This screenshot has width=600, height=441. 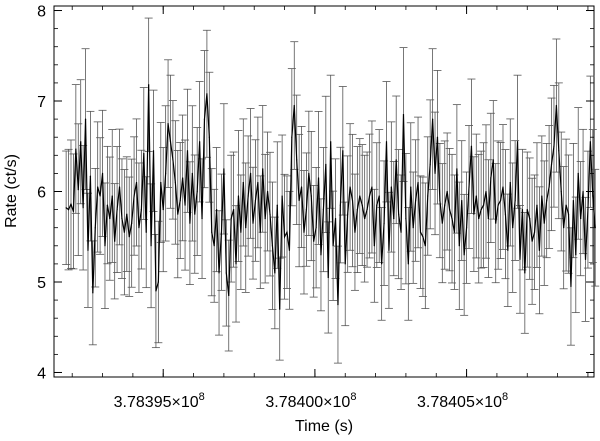 I want to click on y-tick-label: 8, so click(x=41, y=12).